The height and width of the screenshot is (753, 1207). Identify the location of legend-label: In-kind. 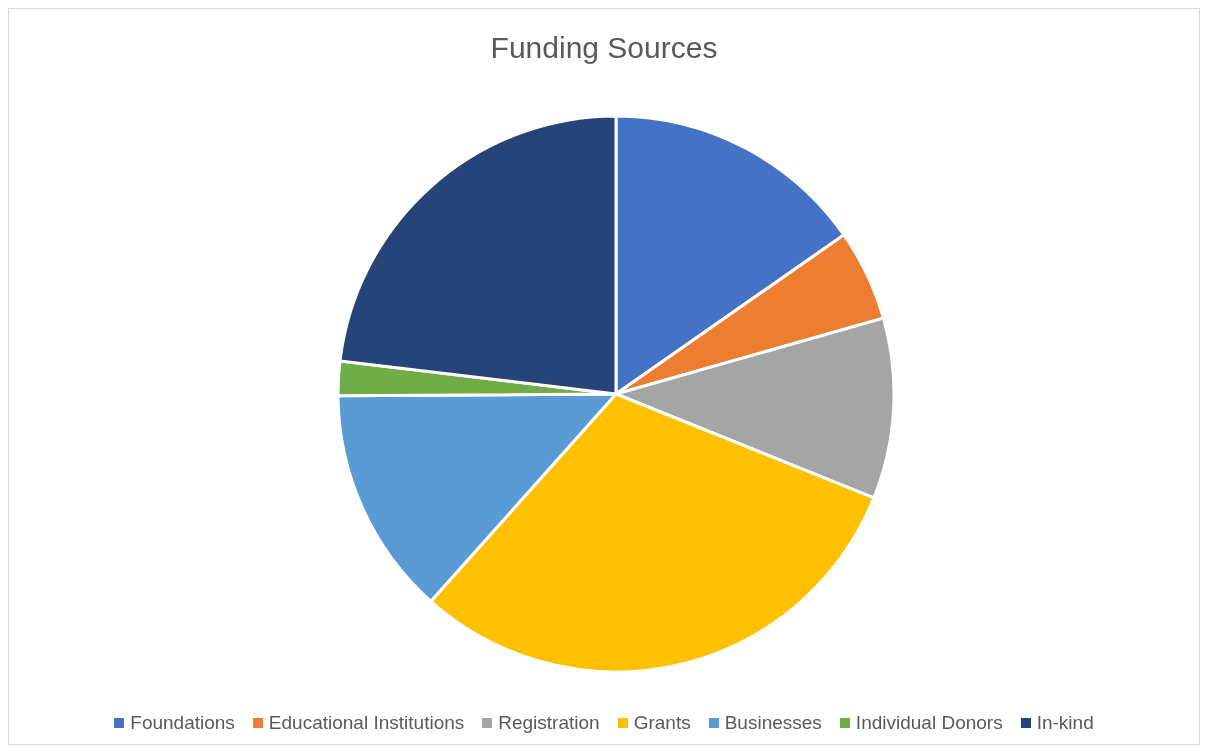
(1064, 723).